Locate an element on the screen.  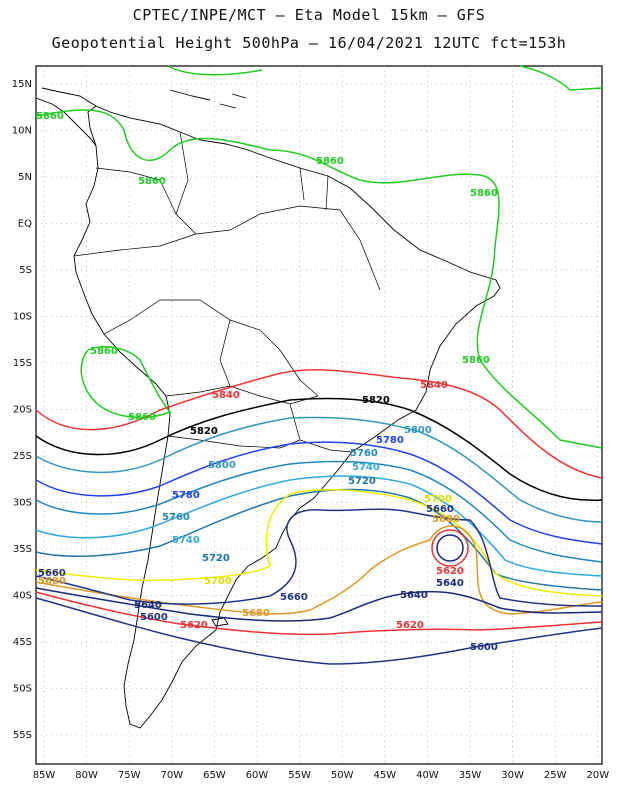
label-5620-a: 5620 is located at coordinates (450, 571).